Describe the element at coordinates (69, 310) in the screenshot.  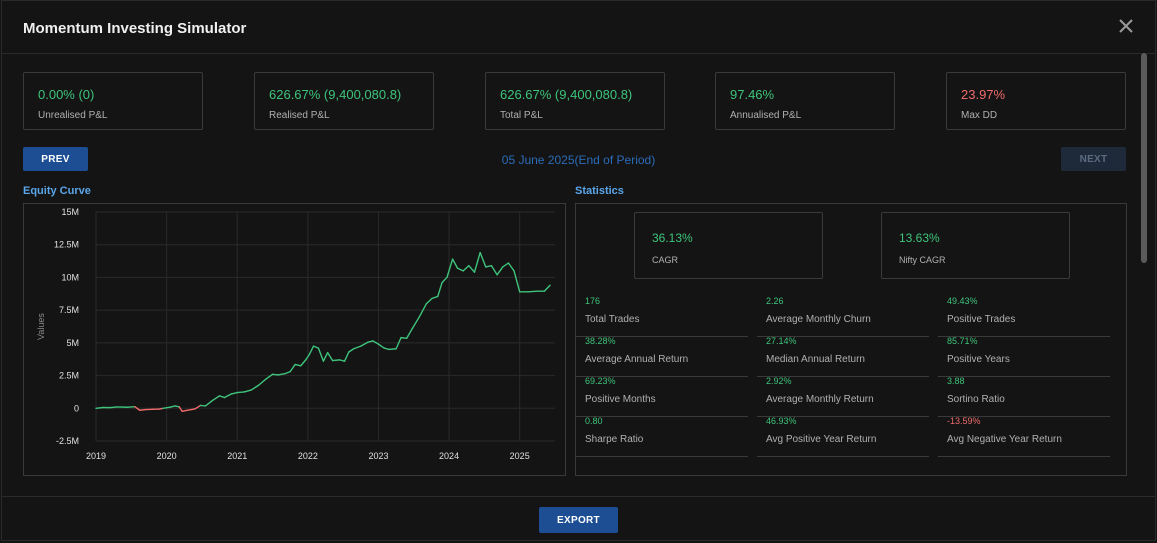
I see `y-tick-label: 7.5M` at that location.